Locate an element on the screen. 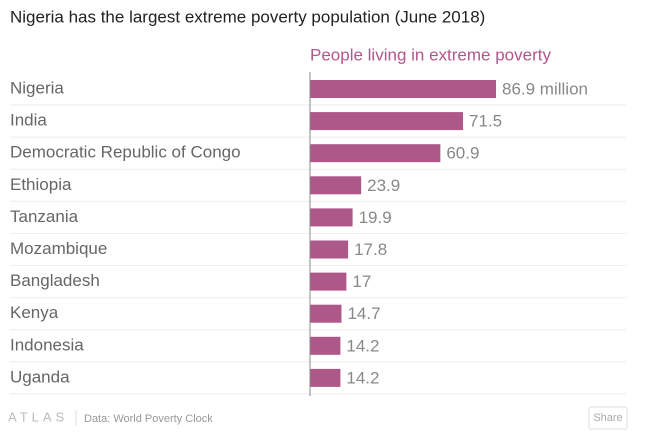 The image size is (650, 442). category-label: Nigeria is located at coordinates (37, 87).